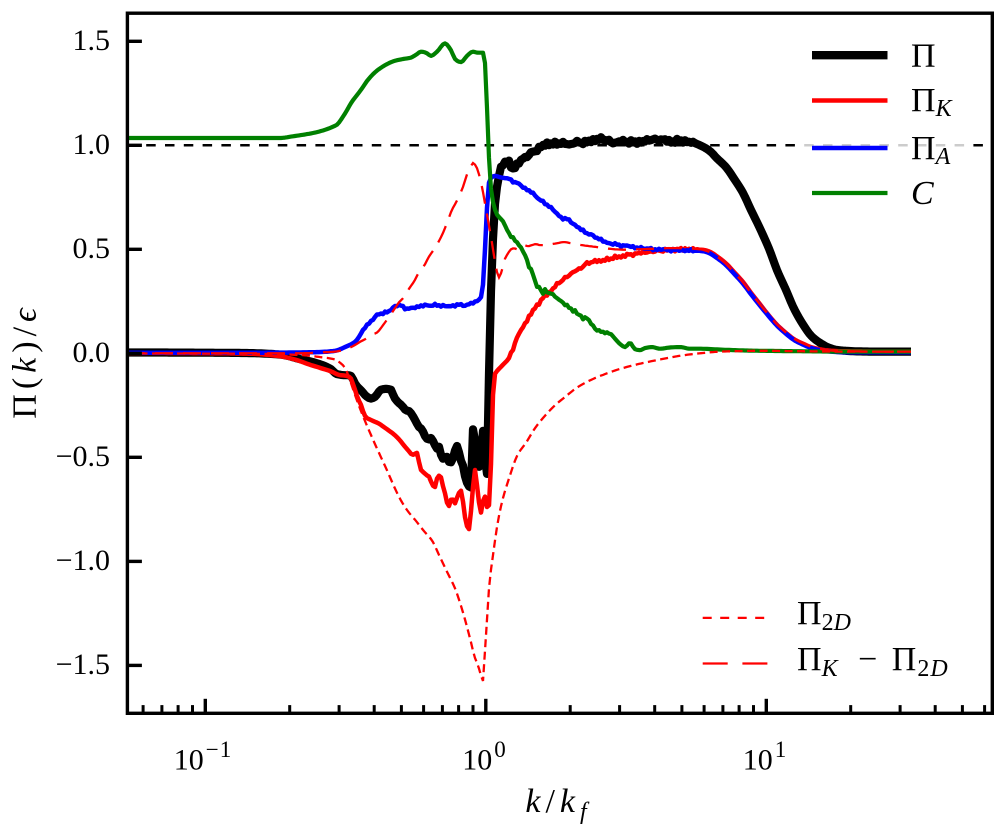  Describe the element at coordinates (500, 749) in the screenshot. I see `svg-text: 0` at that location.